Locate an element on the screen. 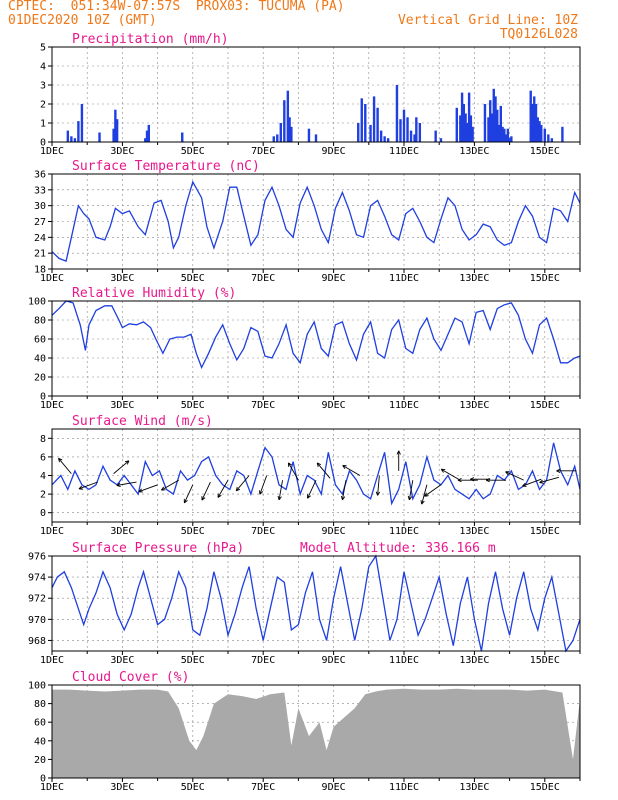  y-tick-label: 6 is located at coordinates (43, 457).